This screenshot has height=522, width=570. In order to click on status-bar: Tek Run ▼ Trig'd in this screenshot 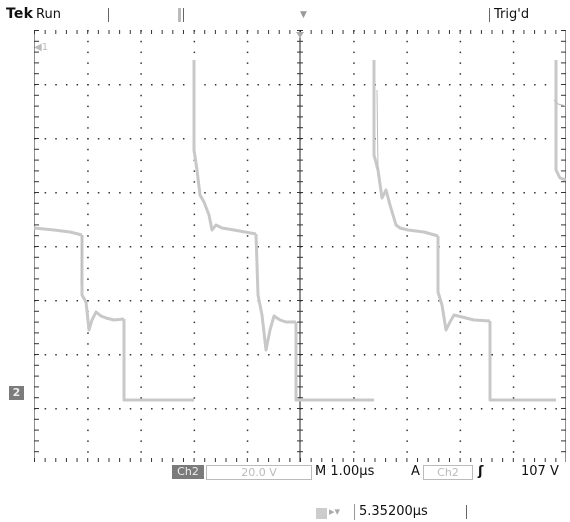, I will do `click(285, 15)`.